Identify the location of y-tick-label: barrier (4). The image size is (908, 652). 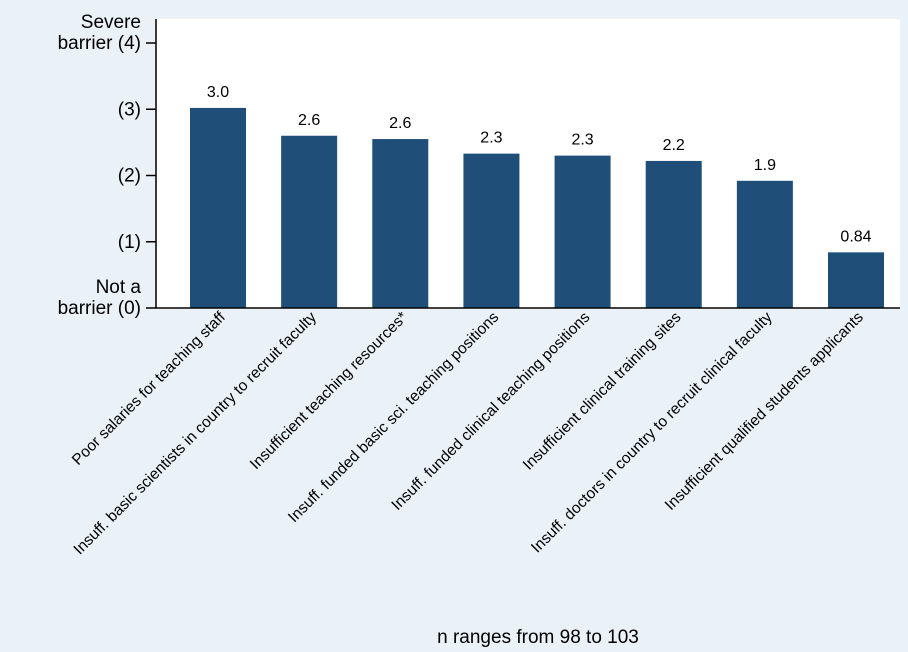
(99, 43).